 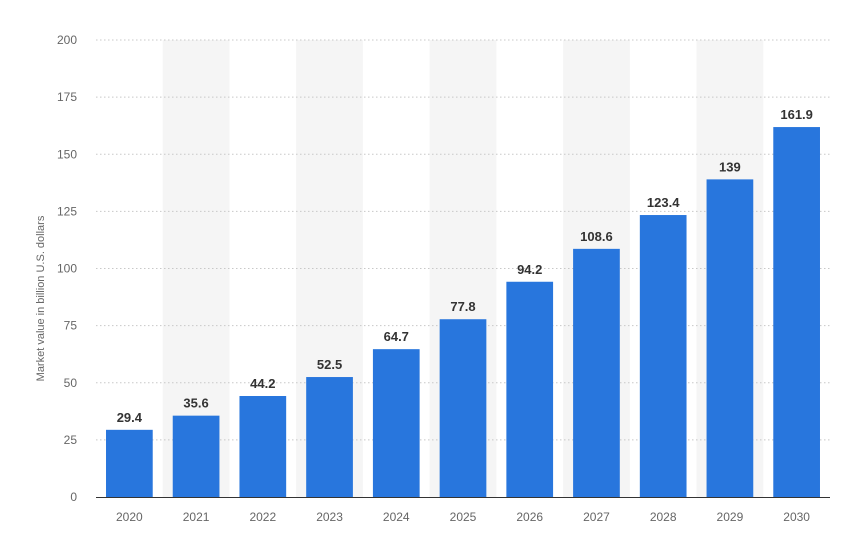 What do you see at coordinates (67, 97) in the screenshot?
I see `y-tick-label: 175` at bounding box center [67, 97].